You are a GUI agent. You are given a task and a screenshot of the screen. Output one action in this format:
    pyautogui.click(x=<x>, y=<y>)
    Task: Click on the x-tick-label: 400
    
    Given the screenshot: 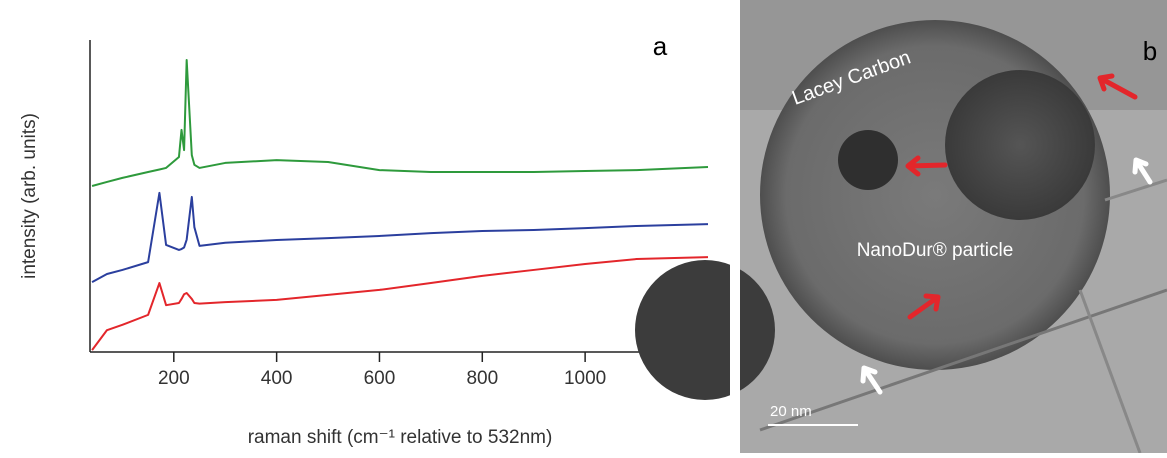 What is the action you would take?
    pyautogui.click(x=277, y=378)
    